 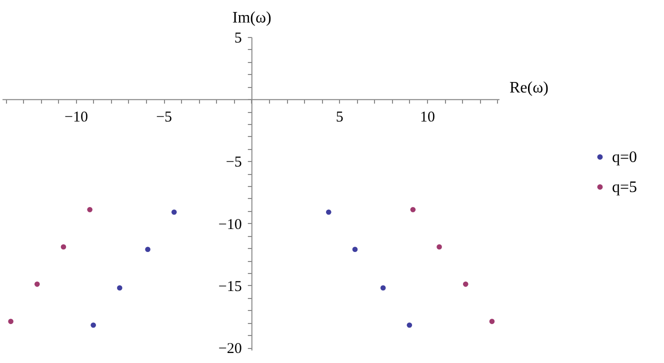 What do you see at coordinates (340, 118) in the screenshot?
I see `x-tick-label: 5` at bounding box center [340, 118].